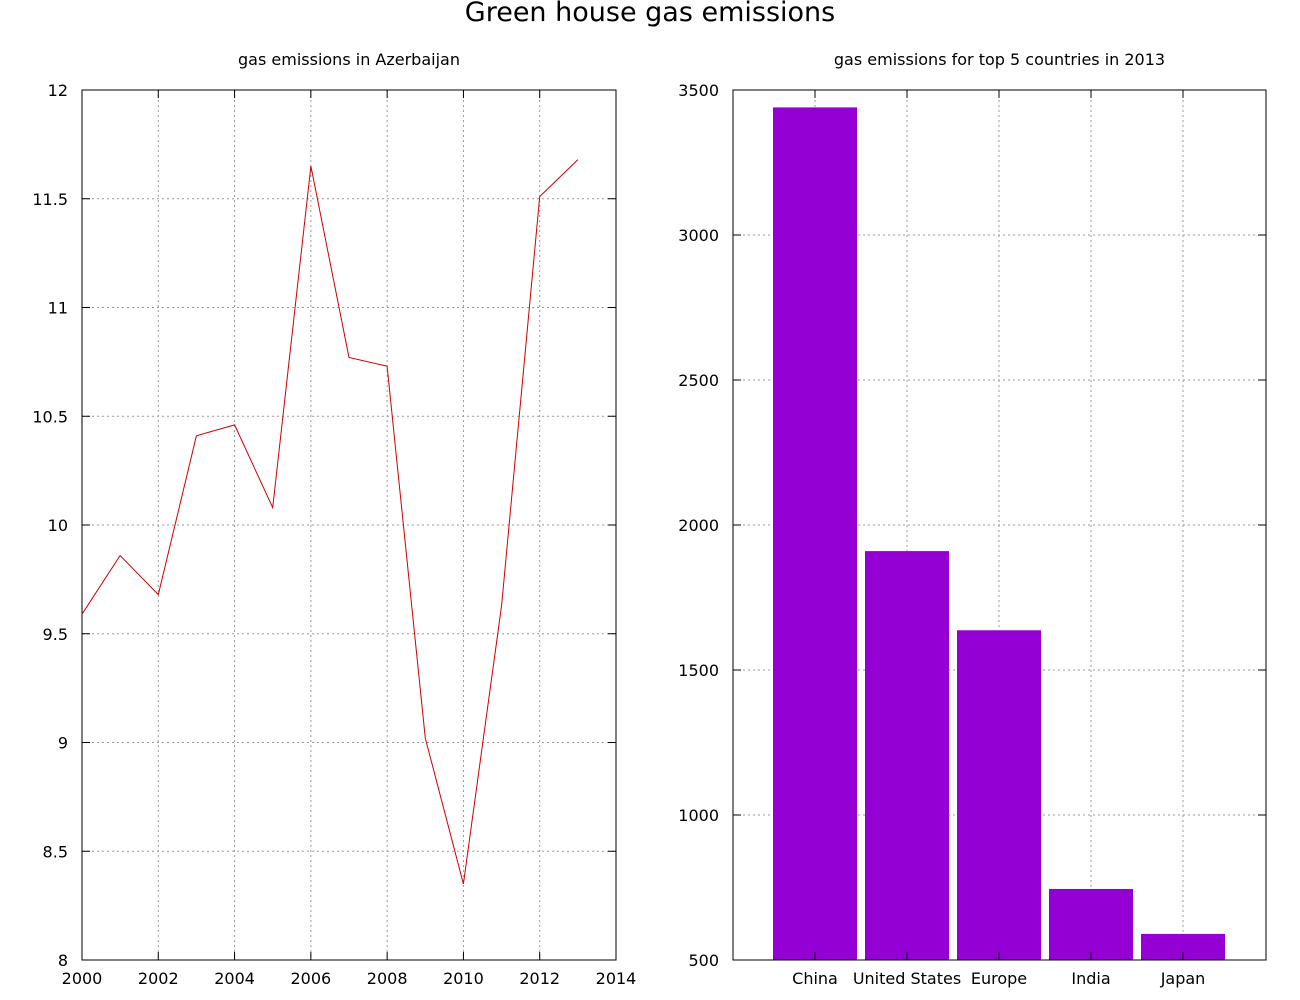  Describe the element at coordinates (650, 14) in the screenshot. I see `figure-title: Green house gas emissions` at that location.